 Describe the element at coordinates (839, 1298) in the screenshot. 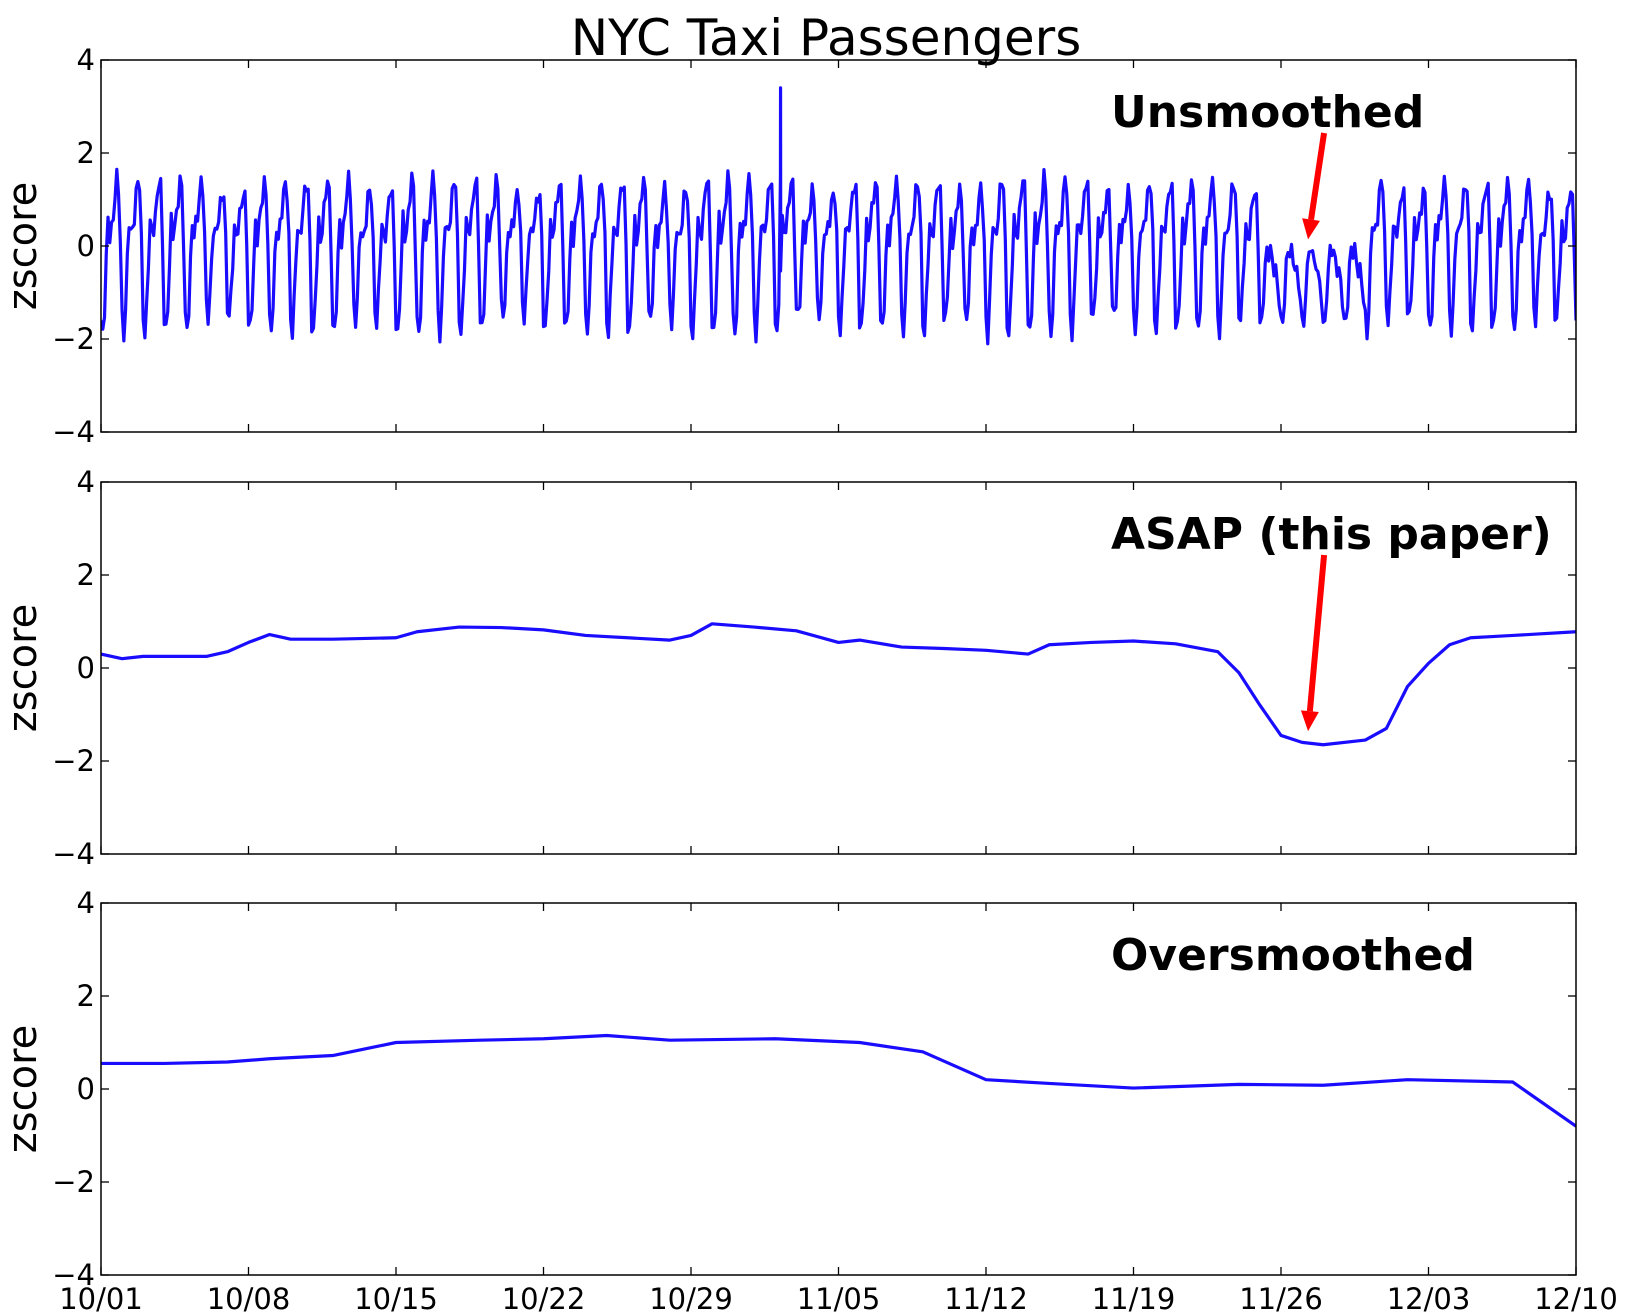

I see `x-tick-label: 11/05` at that location.